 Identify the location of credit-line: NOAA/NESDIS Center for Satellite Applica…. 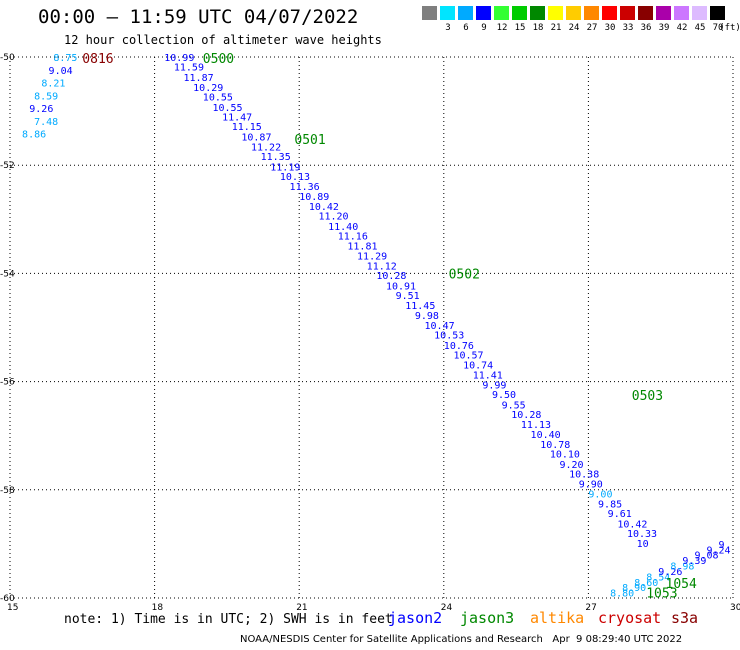
(461, 639).